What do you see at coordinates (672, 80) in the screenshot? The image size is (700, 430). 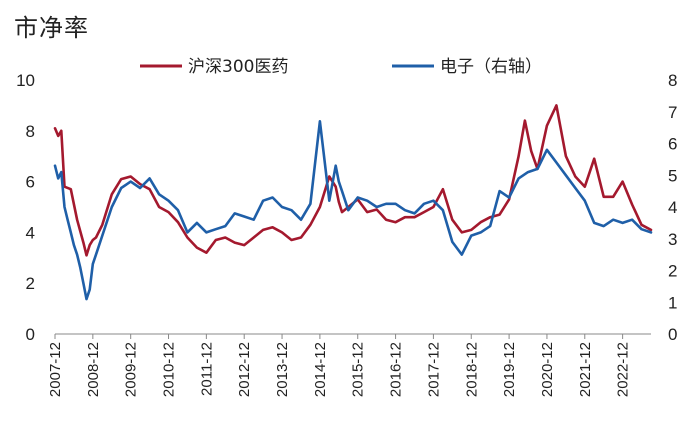 I see `right-y-tick-label: 8` at bounding box center [672, 80].